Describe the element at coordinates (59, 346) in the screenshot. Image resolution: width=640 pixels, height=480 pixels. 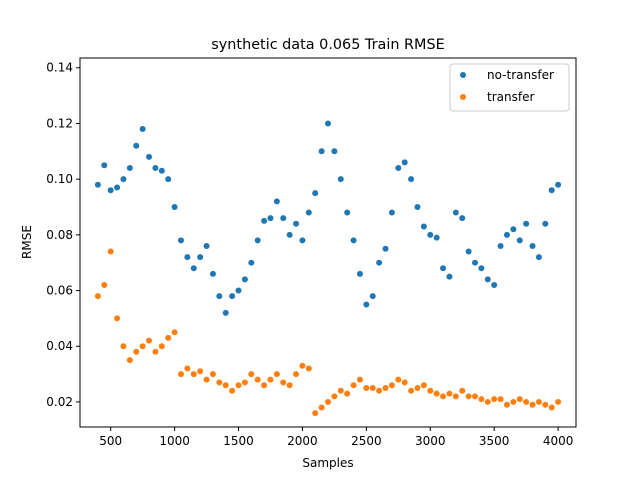
I see `y-tick-label: 0.04` at that location.